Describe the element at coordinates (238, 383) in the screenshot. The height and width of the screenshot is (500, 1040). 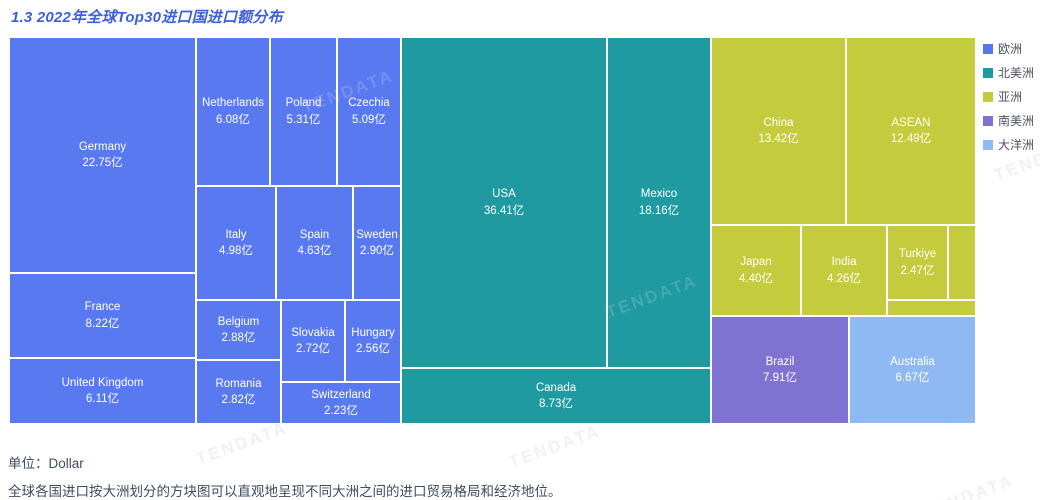
I see `cell-country-label: Romania` at that location.